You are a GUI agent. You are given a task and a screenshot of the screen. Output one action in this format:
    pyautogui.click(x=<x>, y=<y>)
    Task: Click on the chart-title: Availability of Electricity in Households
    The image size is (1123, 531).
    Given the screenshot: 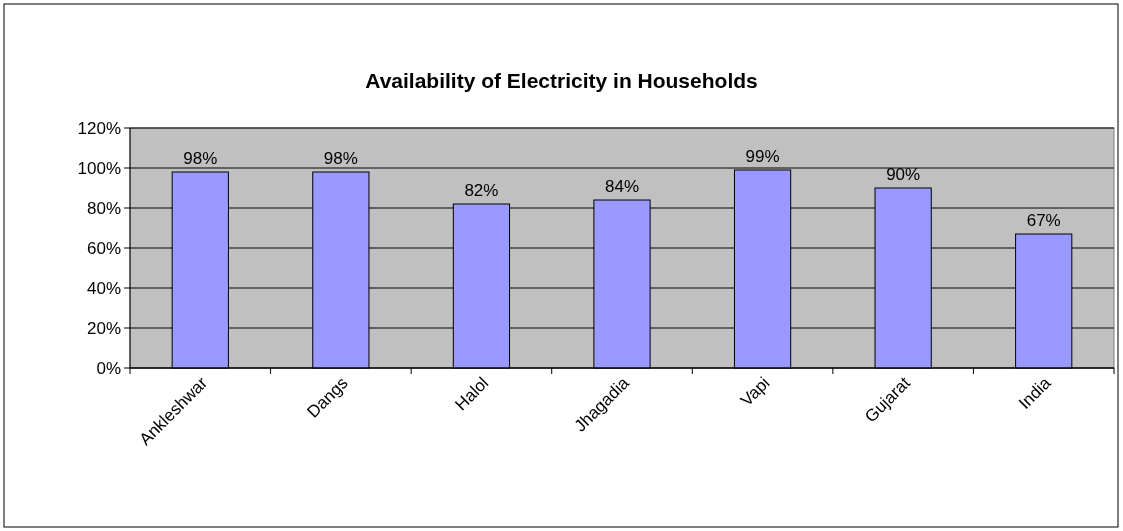 What is the action you would take?
    pyautogui.click(x=561, y=80)
    